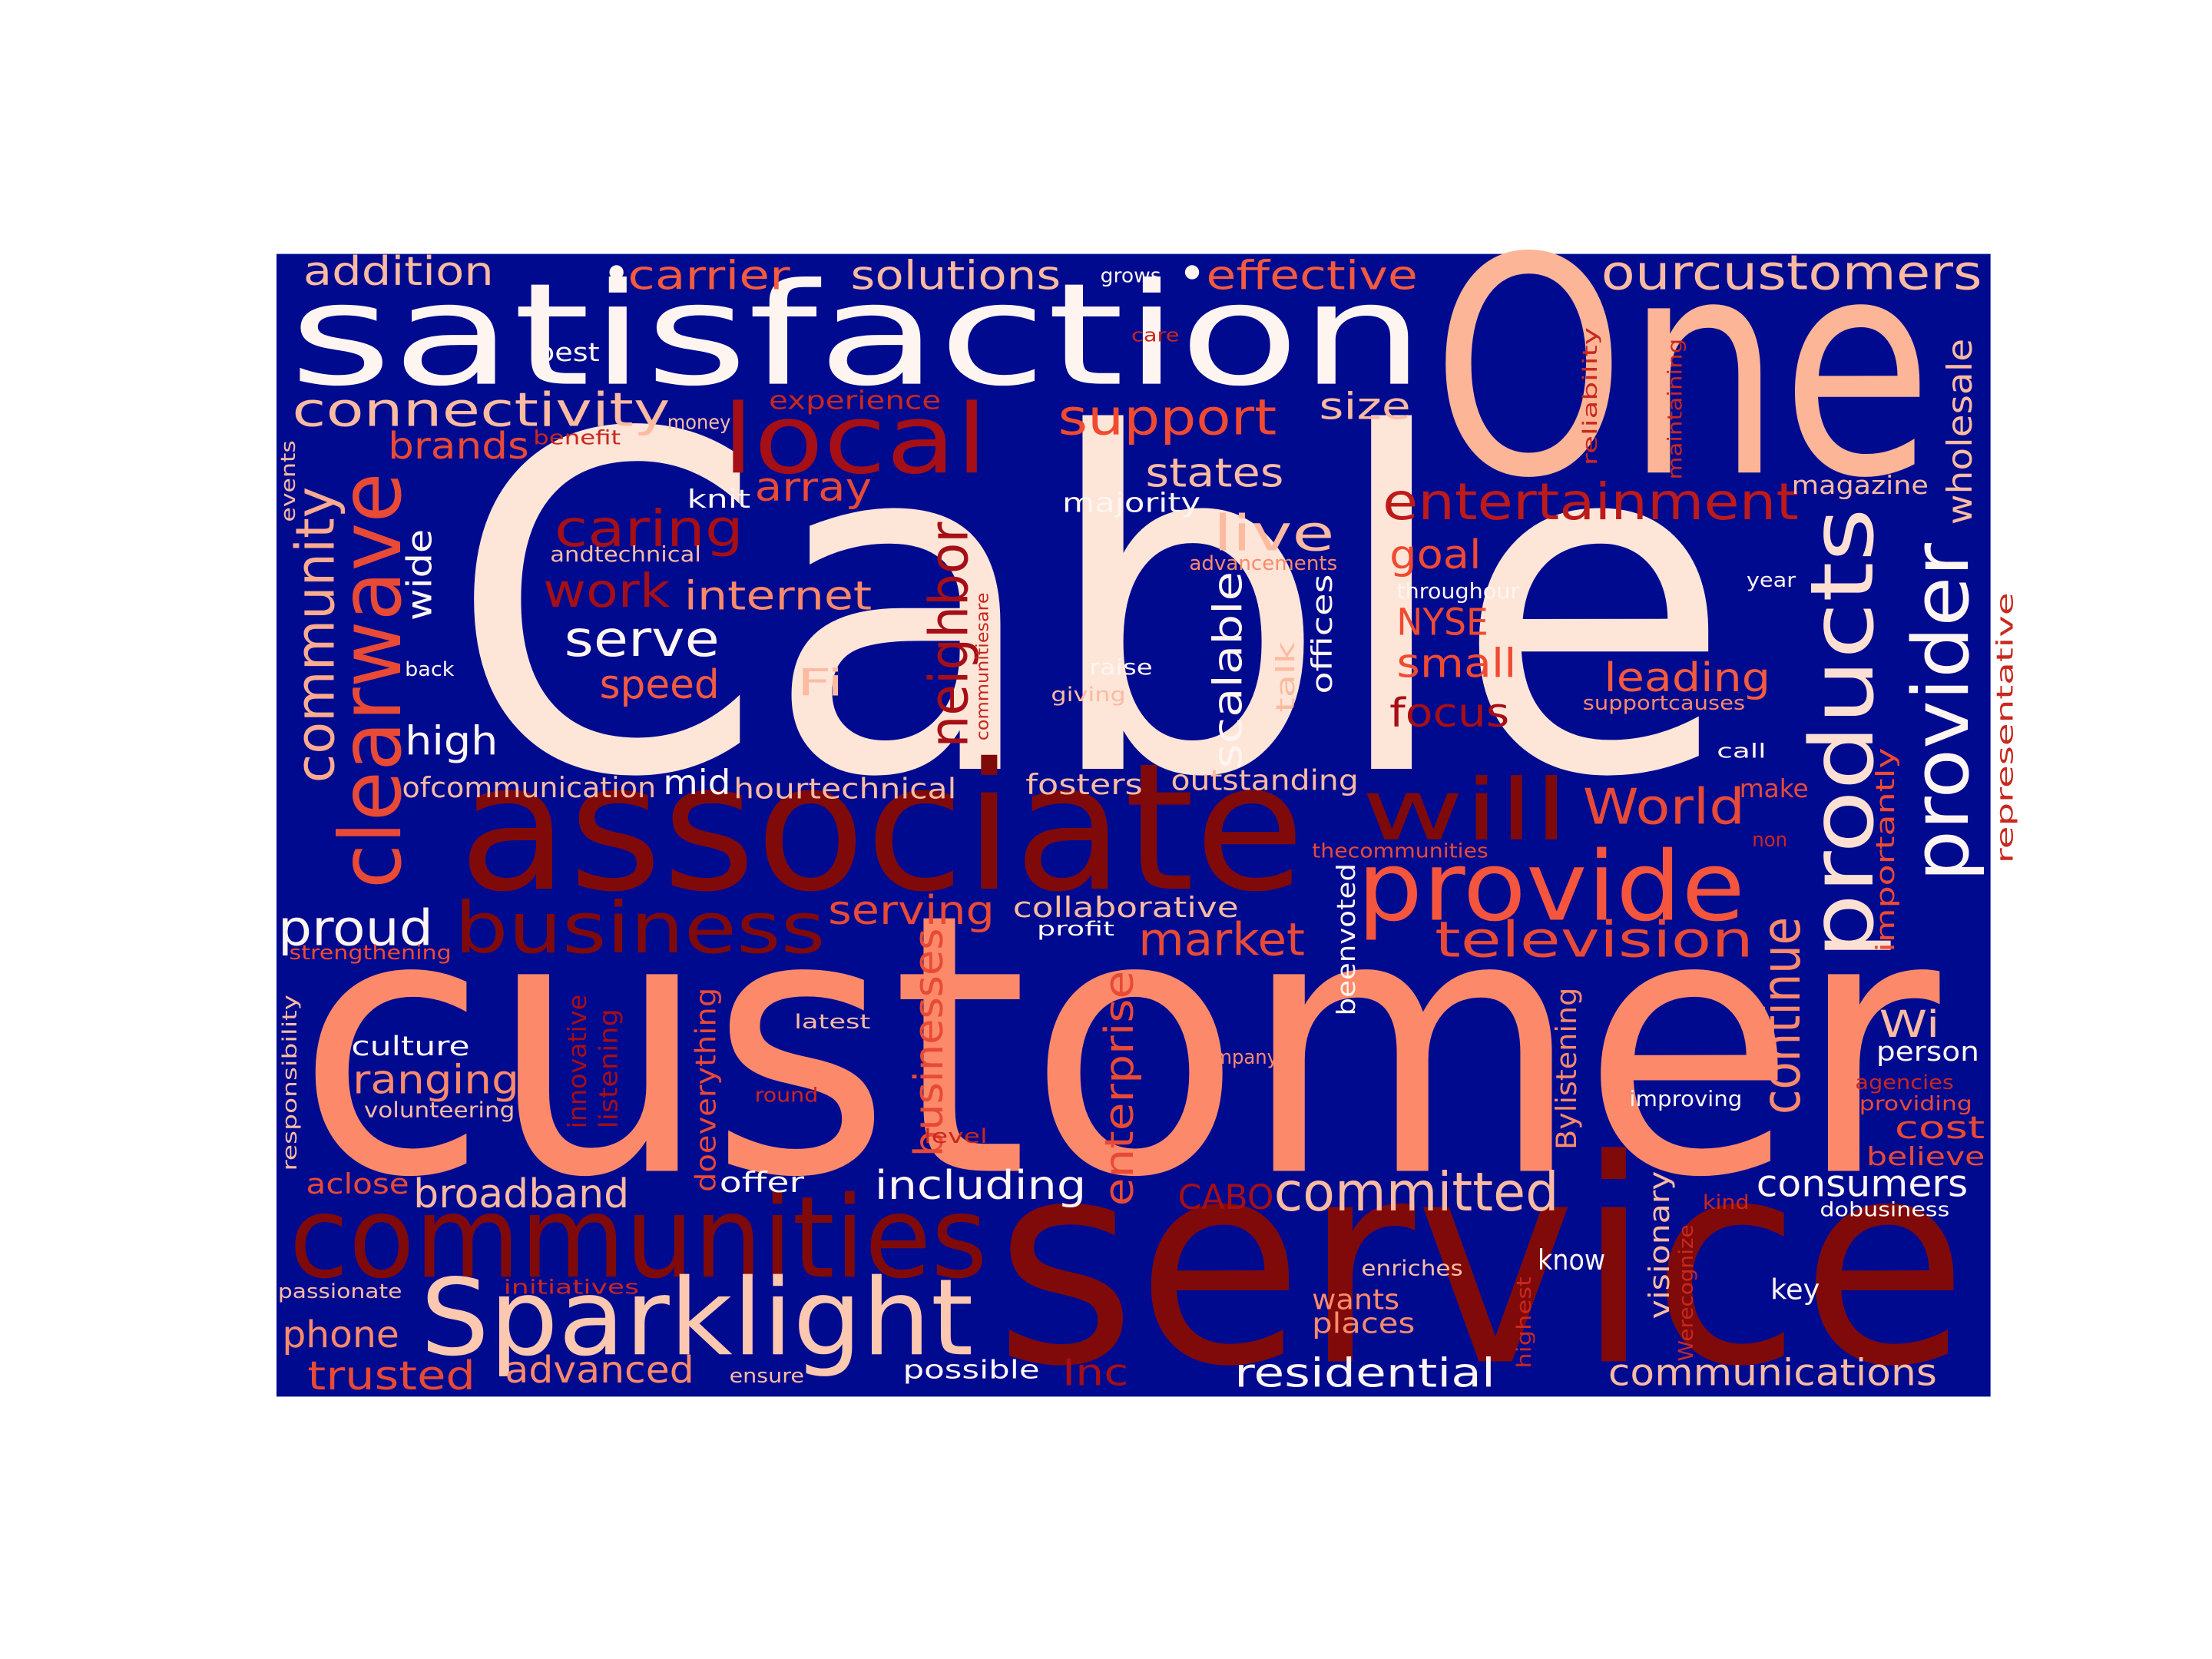 This screenshot has width=2212, height=1659. What do you see at coordinates (1322, 634) in the screenshot?
I see `word: offices` at bounding box center [1322, 634].